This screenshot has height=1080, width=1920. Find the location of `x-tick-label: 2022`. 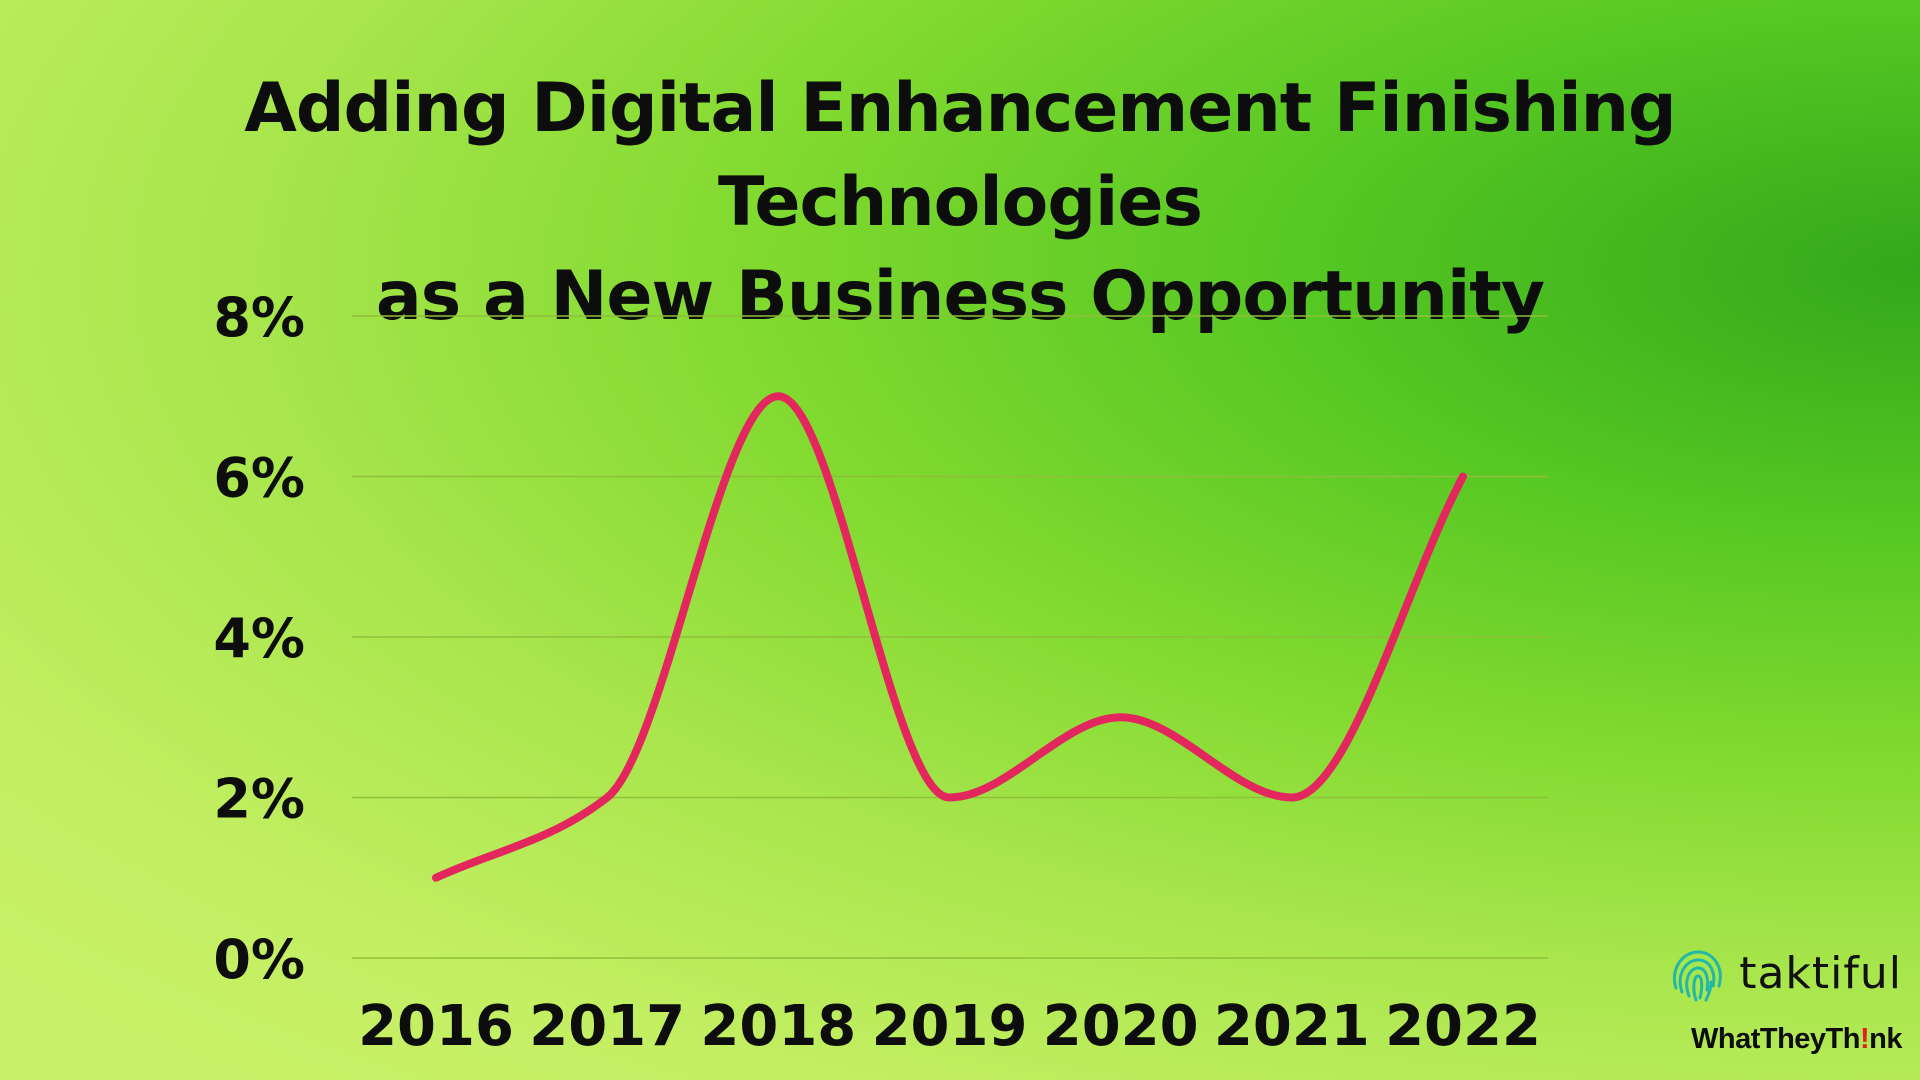

x-tick-label: 2022 is located at coordinates (1463, 1026).